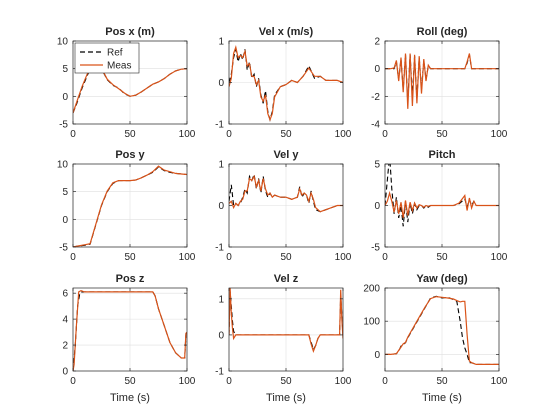 Image resolution: width=560 pixels, height=420 pixels. Describe the element at coordinates (119, 66) in the screenshot. I see `legend-label-meas: Meas` at that location.